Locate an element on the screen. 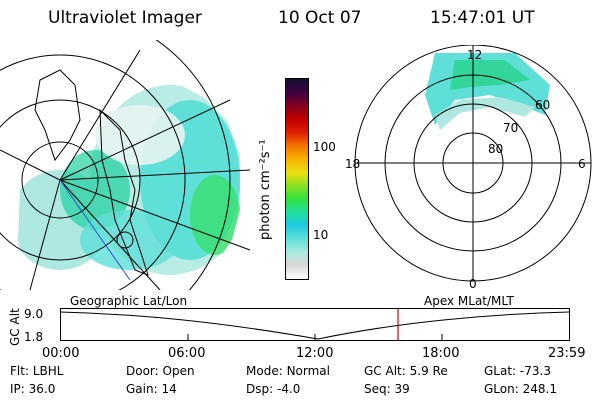 The height and width of the screenshot is (400, 600). polar-lat-70: 70 is located at coordinates (510, 128).